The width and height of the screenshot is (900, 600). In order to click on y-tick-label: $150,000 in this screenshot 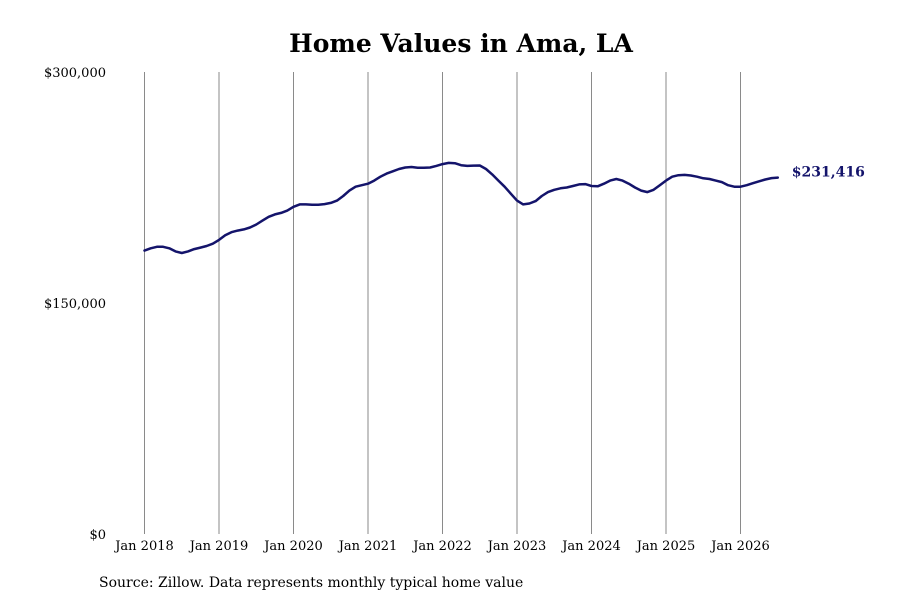, I will do `click(75, 304)`.